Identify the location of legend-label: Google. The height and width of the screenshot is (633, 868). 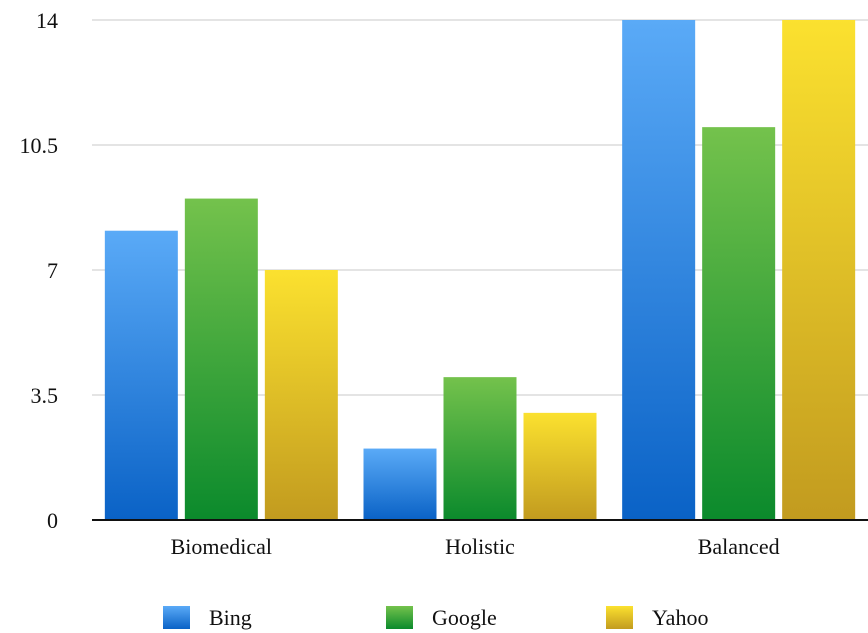
(464, 617).